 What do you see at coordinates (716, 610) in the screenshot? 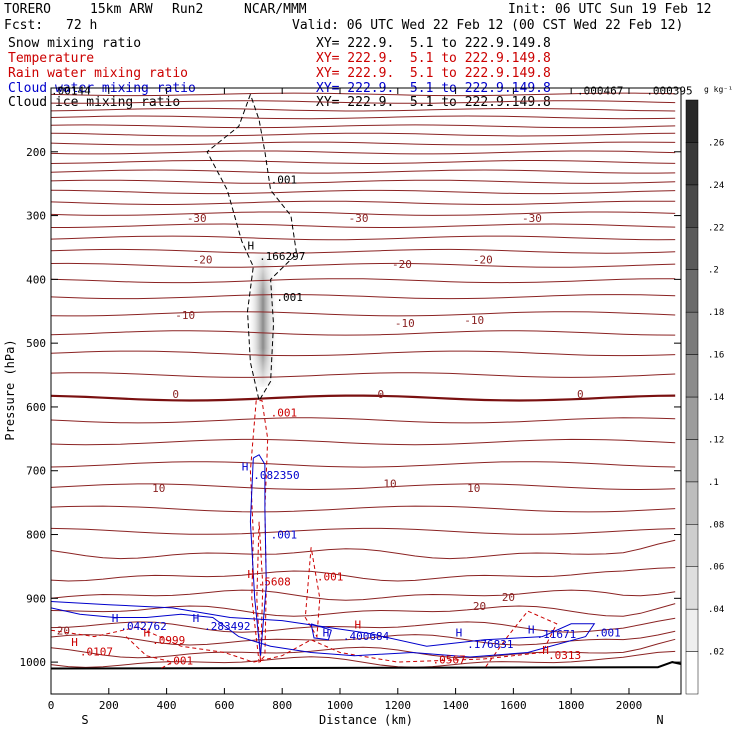
I see `colorbar-tick-label: .04` at bounding box center [716, 610].